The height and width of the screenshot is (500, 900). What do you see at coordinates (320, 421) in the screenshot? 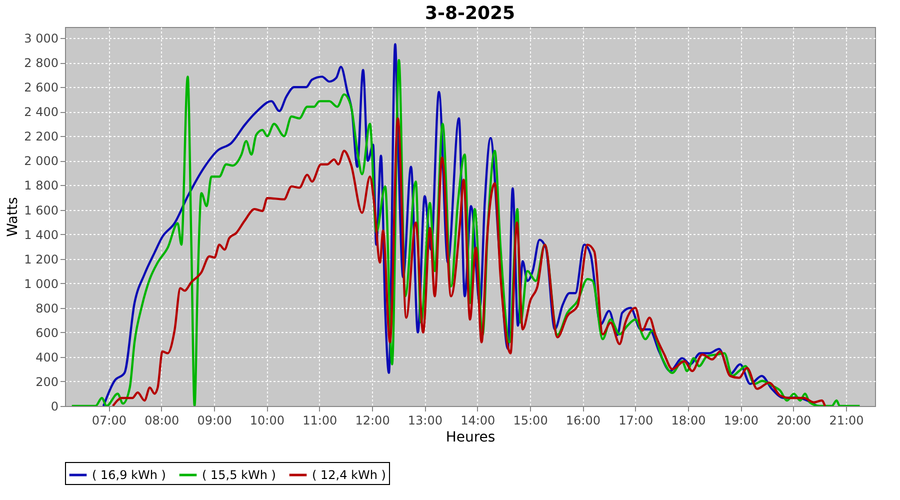
I see `x-tick-label: 11:00` at bounding box center [320, 421].